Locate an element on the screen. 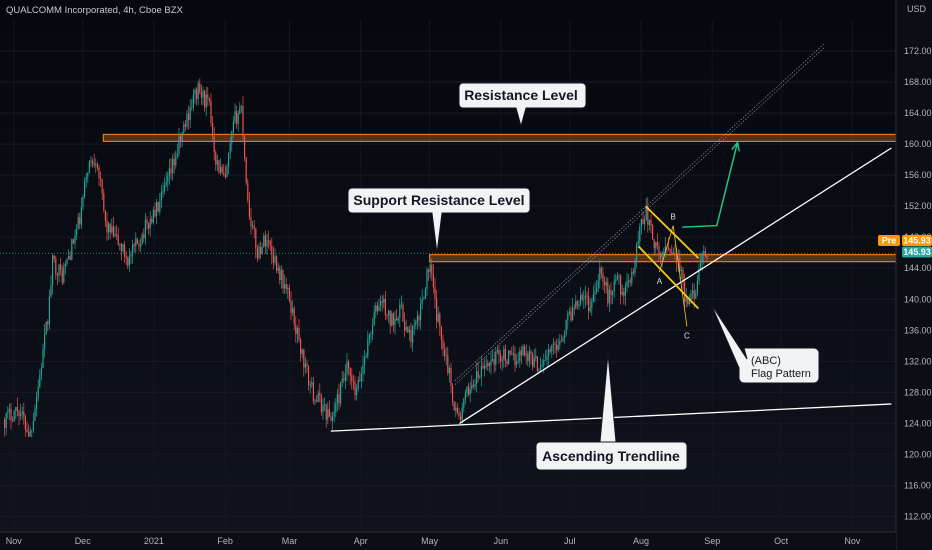 The width and height of the screenshot is (932, 550). last-price-tag: 145.93 is located at coordinates (917, 252).